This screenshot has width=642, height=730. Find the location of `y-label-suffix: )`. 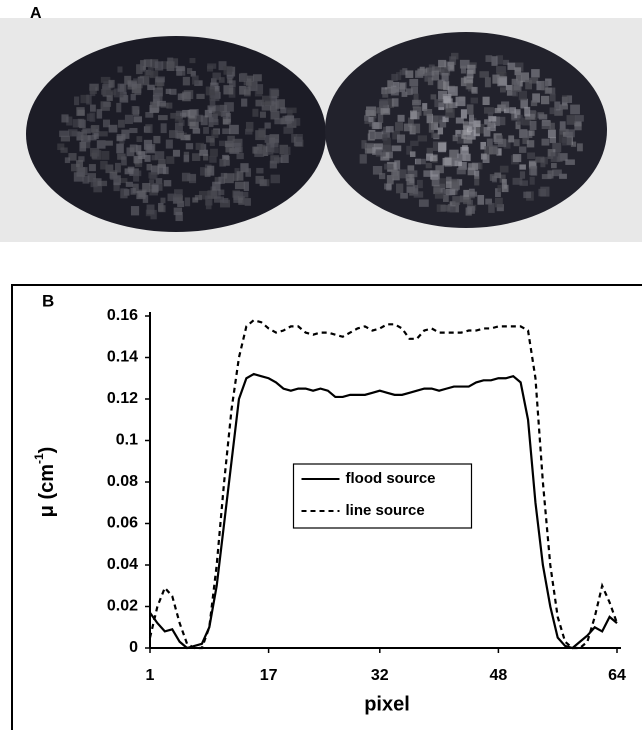

y-label-suffix: ) is located at coordinates (47, 450).